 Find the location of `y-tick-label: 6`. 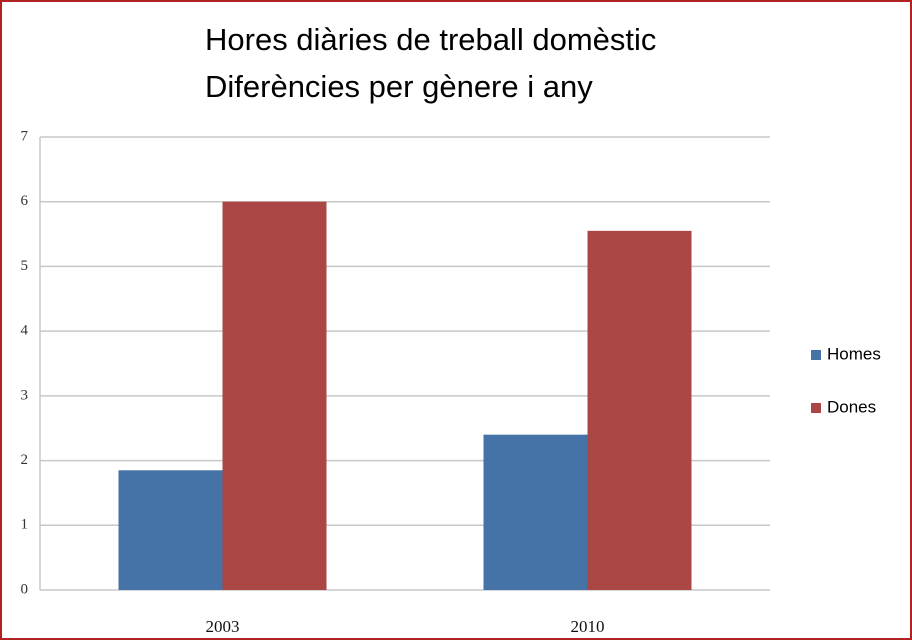

y-tick-label: 6 is located at coordinates (25, 201).